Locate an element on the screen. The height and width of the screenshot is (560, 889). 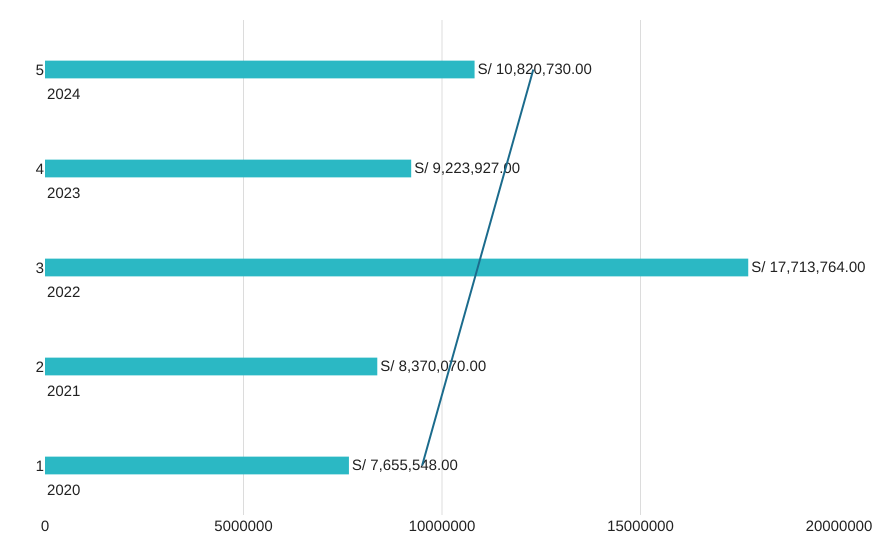
annotation: 2020 is located at coordinates (63, 490).